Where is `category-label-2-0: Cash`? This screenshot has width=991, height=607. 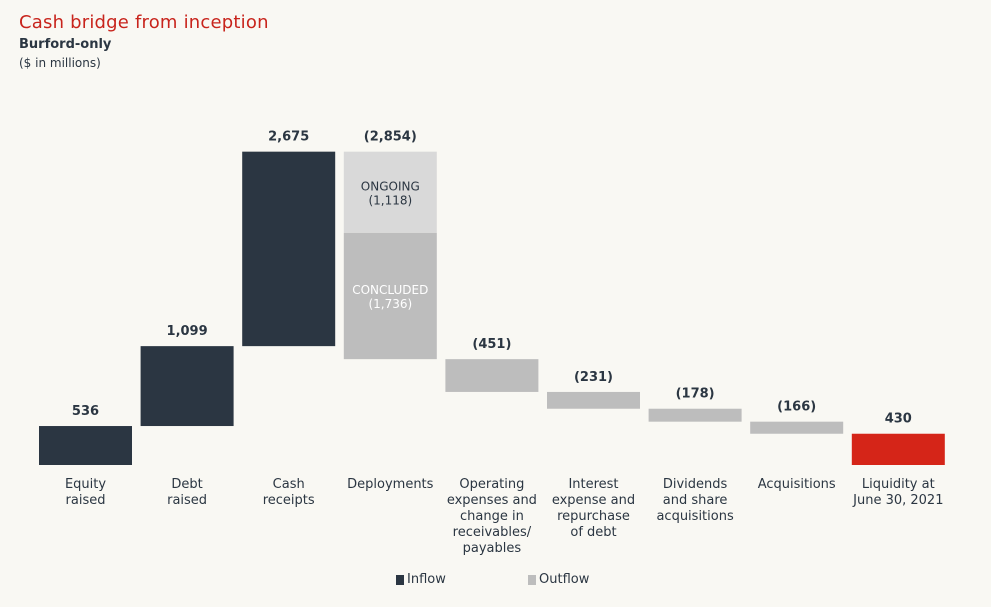
category-label-2-0: Cash is located at coordinates (289, 484).